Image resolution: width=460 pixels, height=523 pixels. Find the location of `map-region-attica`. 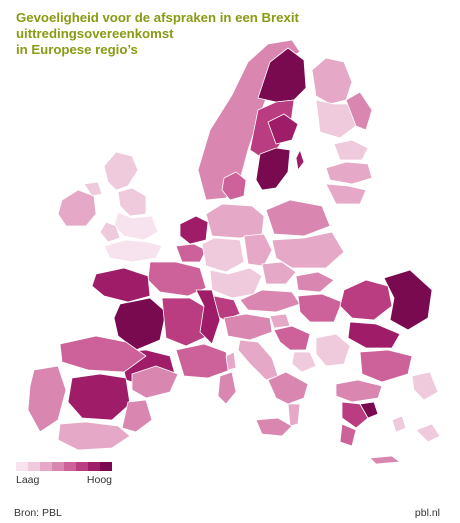

map-region-attica is located at coordinates (369, 410).